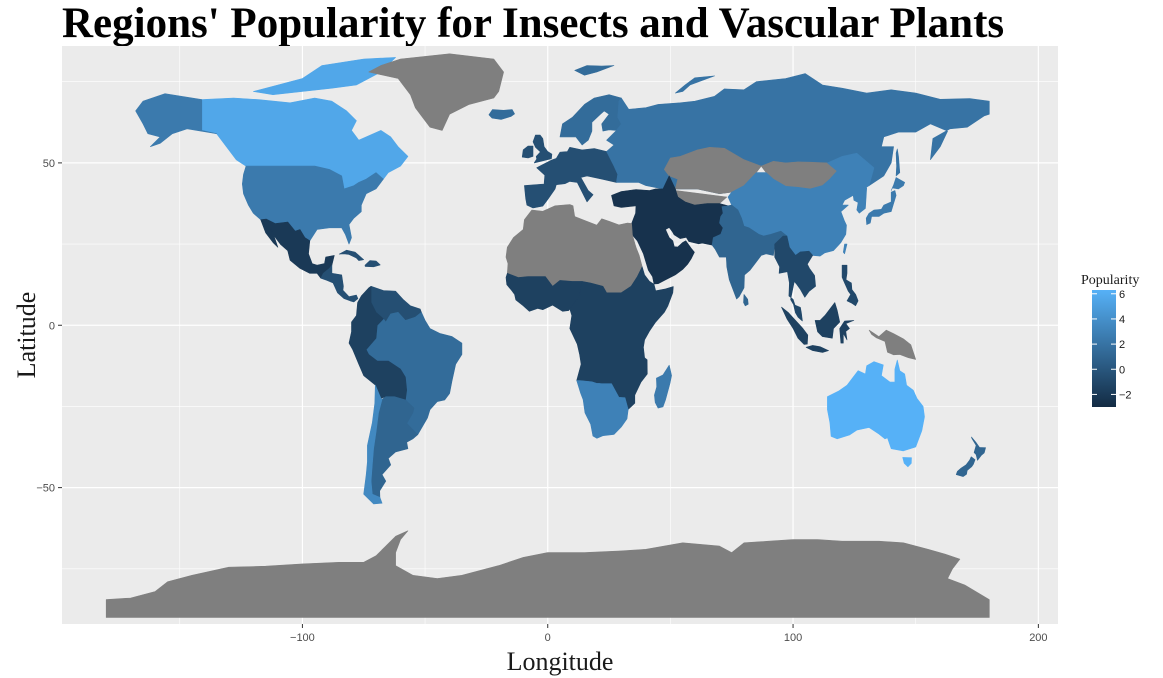 The image size is (1163, 678). What do you see at coordinates (176, 120) in the screenshot?
I see `region-alaska` at bounding box center [176, 120].